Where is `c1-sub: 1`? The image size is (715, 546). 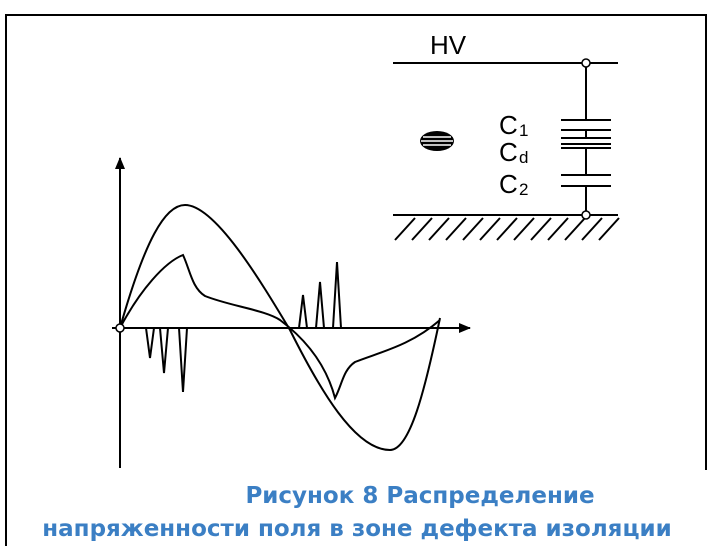
c1-sub: 1 is located at coordinates (523, 130).